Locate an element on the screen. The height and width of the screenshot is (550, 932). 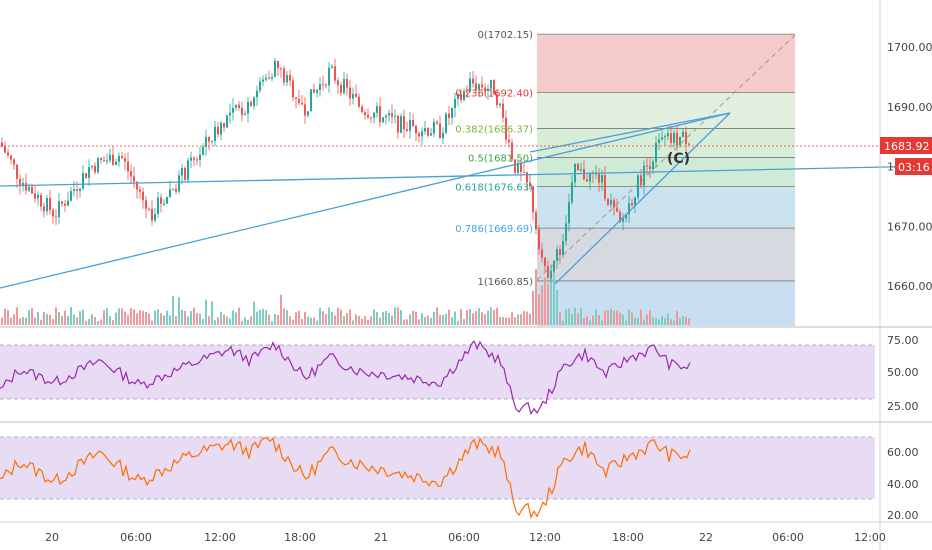
time-axis-label: 06:00 is located at coordinates (136, 537).